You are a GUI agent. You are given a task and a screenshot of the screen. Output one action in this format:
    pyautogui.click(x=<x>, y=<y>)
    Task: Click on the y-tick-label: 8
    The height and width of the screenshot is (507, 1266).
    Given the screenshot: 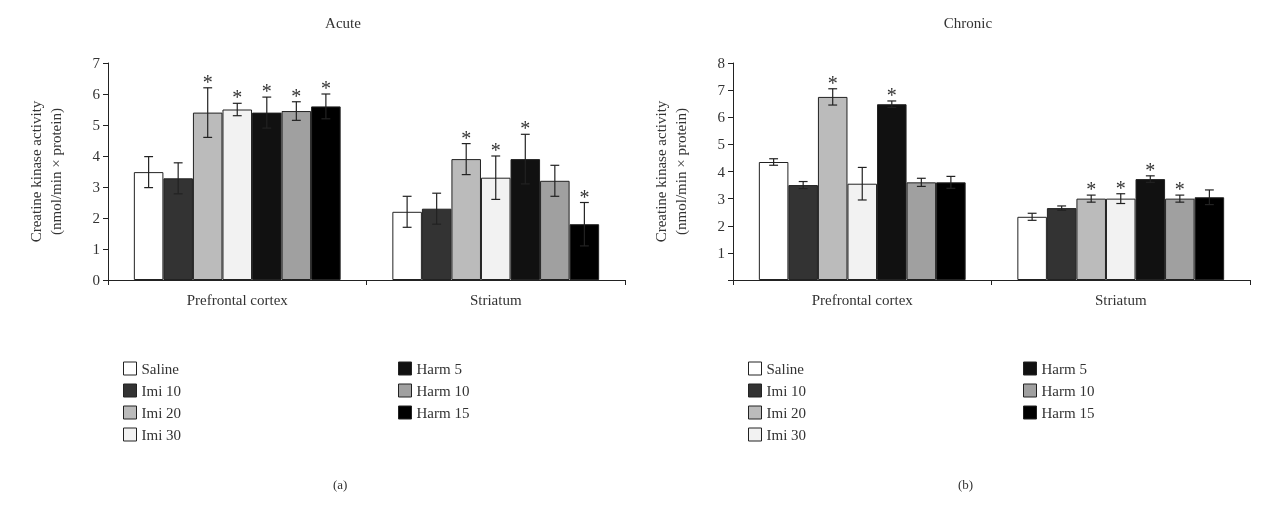 What is the action you would take?
    pyautogui.click(x=721, y=63)
    